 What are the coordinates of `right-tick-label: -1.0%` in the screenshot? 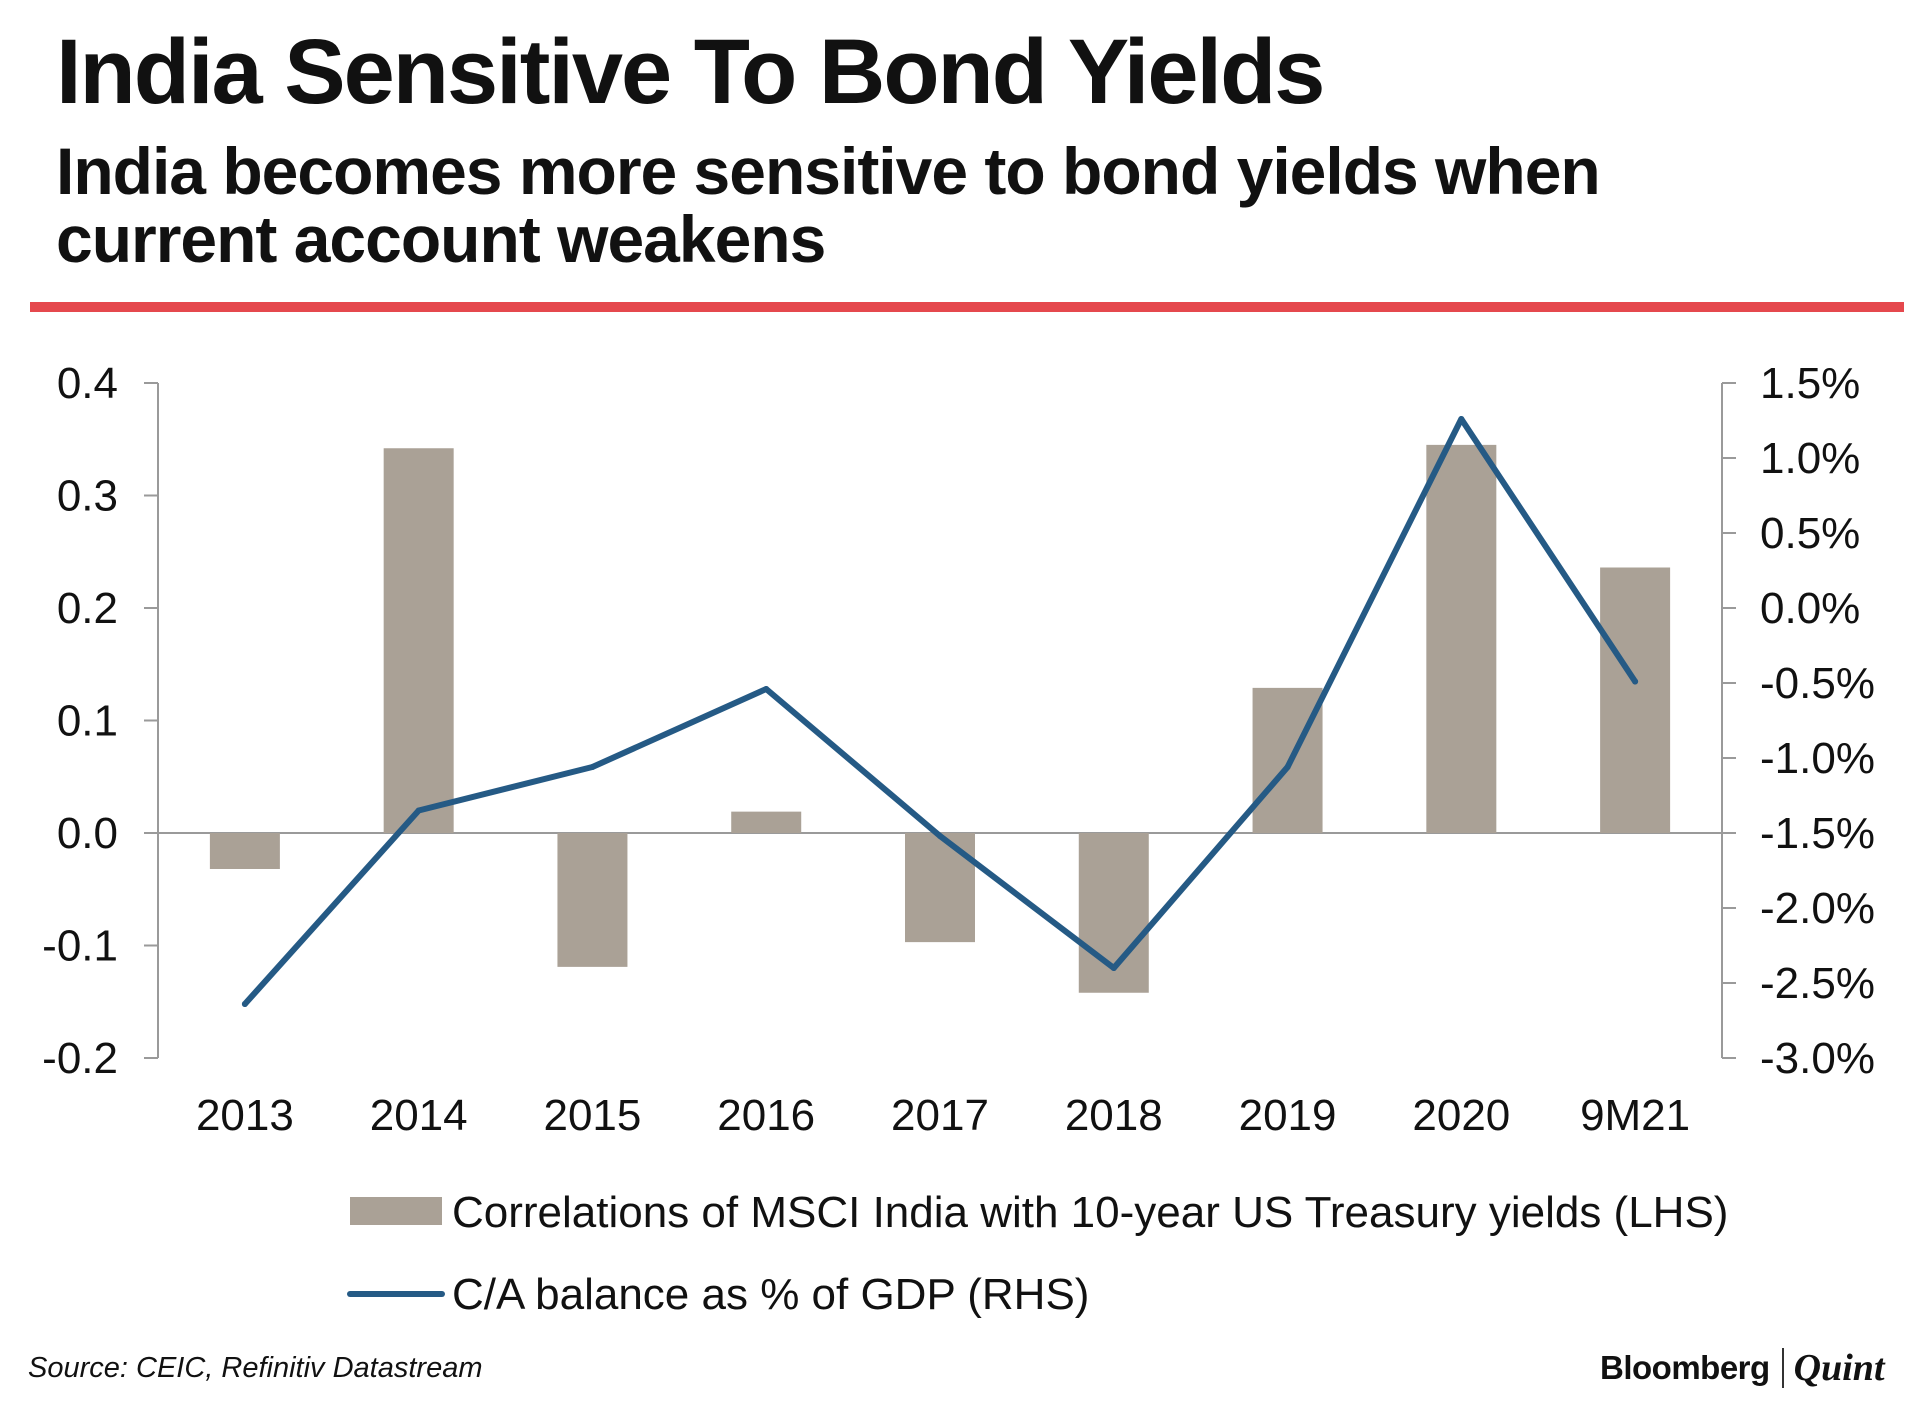 It's located at (1817, 758).